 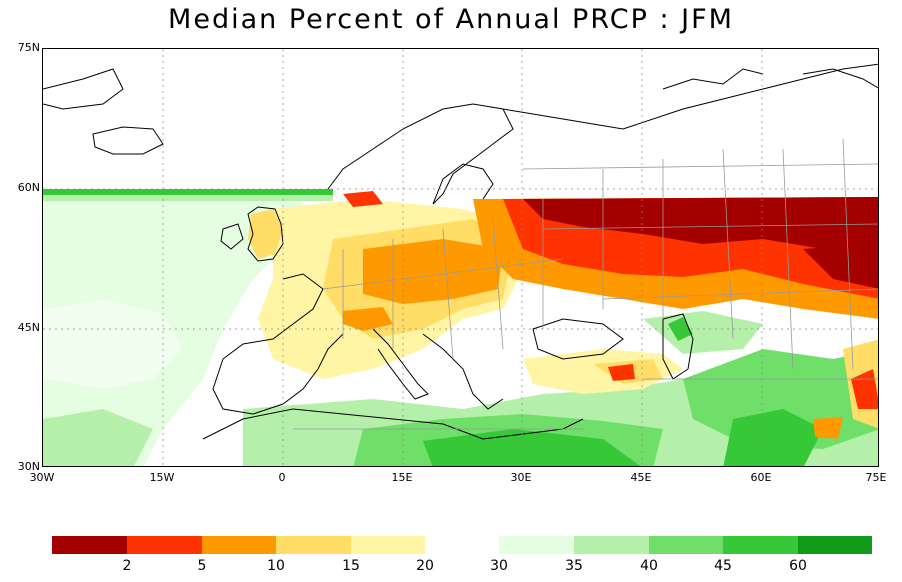 What do you see at coordinates (28, 47) in the screenshot?
I see `lat-tick-75n: 75N` at bounding box center [28, 47].